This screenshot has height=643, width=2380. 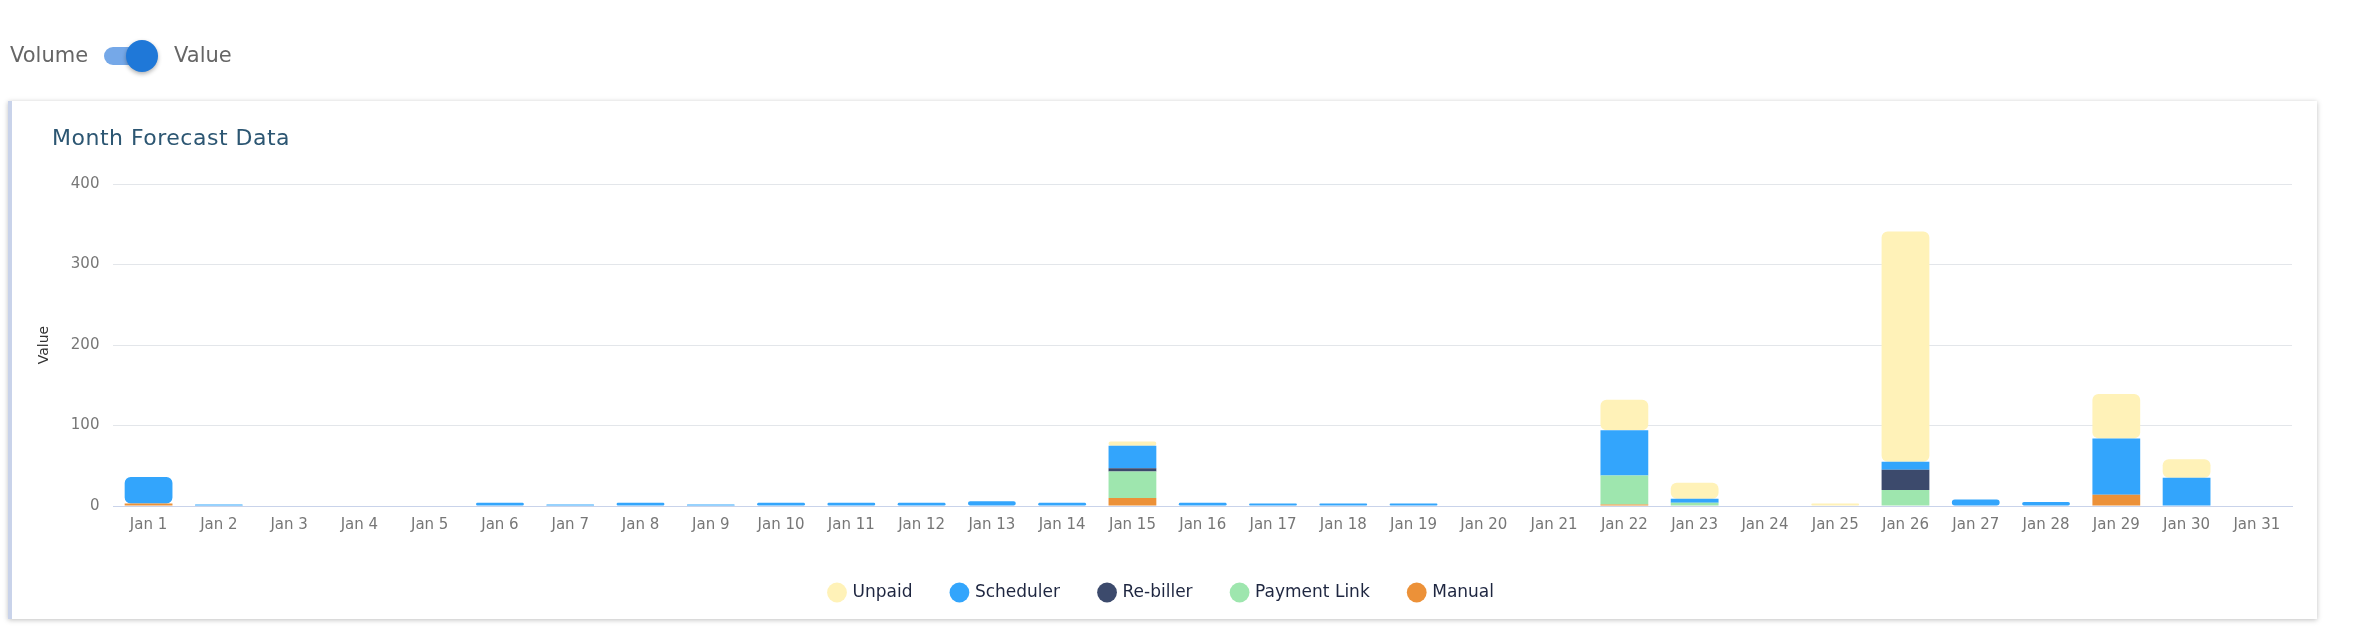 I want to click on x-tick-label: Jan 19, so click(x=1413, y=523).